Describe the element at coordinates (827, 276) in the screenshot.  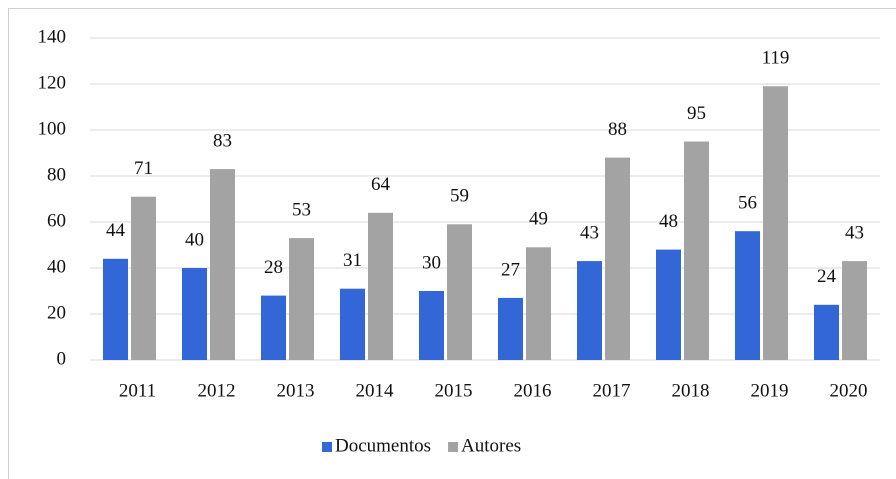
I see `data-label: 24` at that location.